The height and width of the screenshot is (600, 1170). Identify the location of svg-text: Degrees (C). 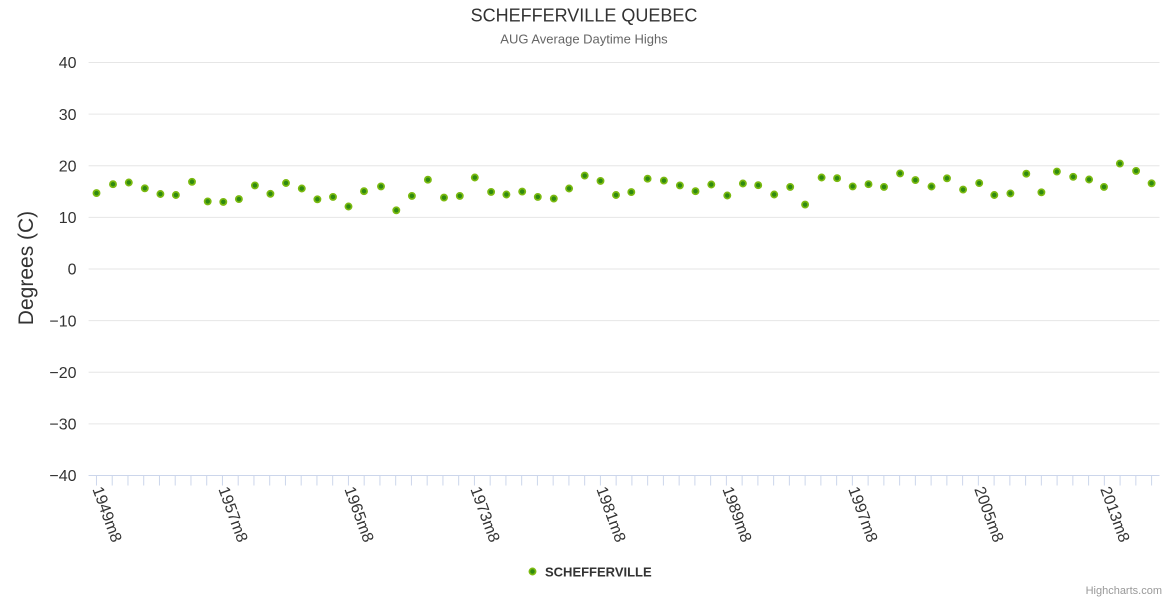
(26, 268).